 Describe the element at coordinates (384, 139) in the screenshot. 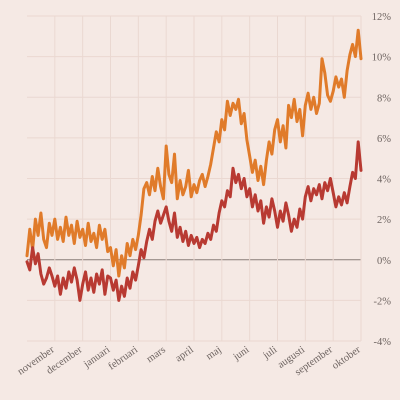

I see `y-tick-label: 6%` at that location.